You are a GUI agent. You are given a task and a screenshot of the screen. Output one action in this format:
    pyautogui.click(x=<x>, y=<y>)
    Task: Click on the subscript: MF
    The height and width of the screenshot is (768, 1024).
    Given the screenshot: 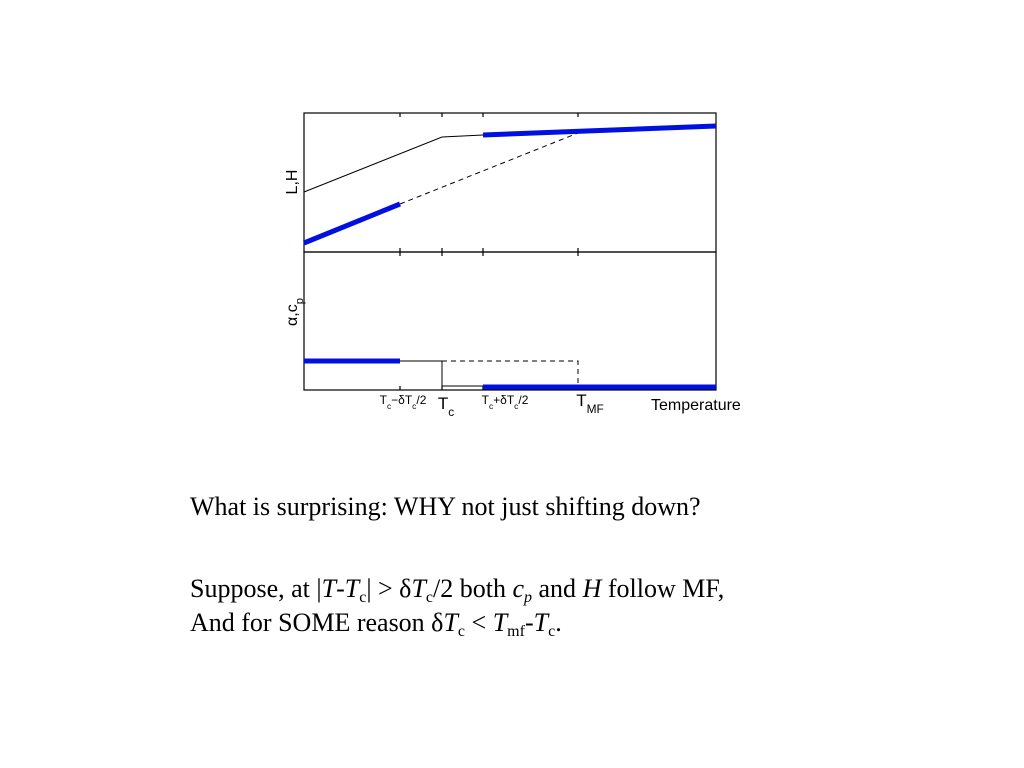 What is the action you would take?
    pyautogui.click(x=595, y=409)
    